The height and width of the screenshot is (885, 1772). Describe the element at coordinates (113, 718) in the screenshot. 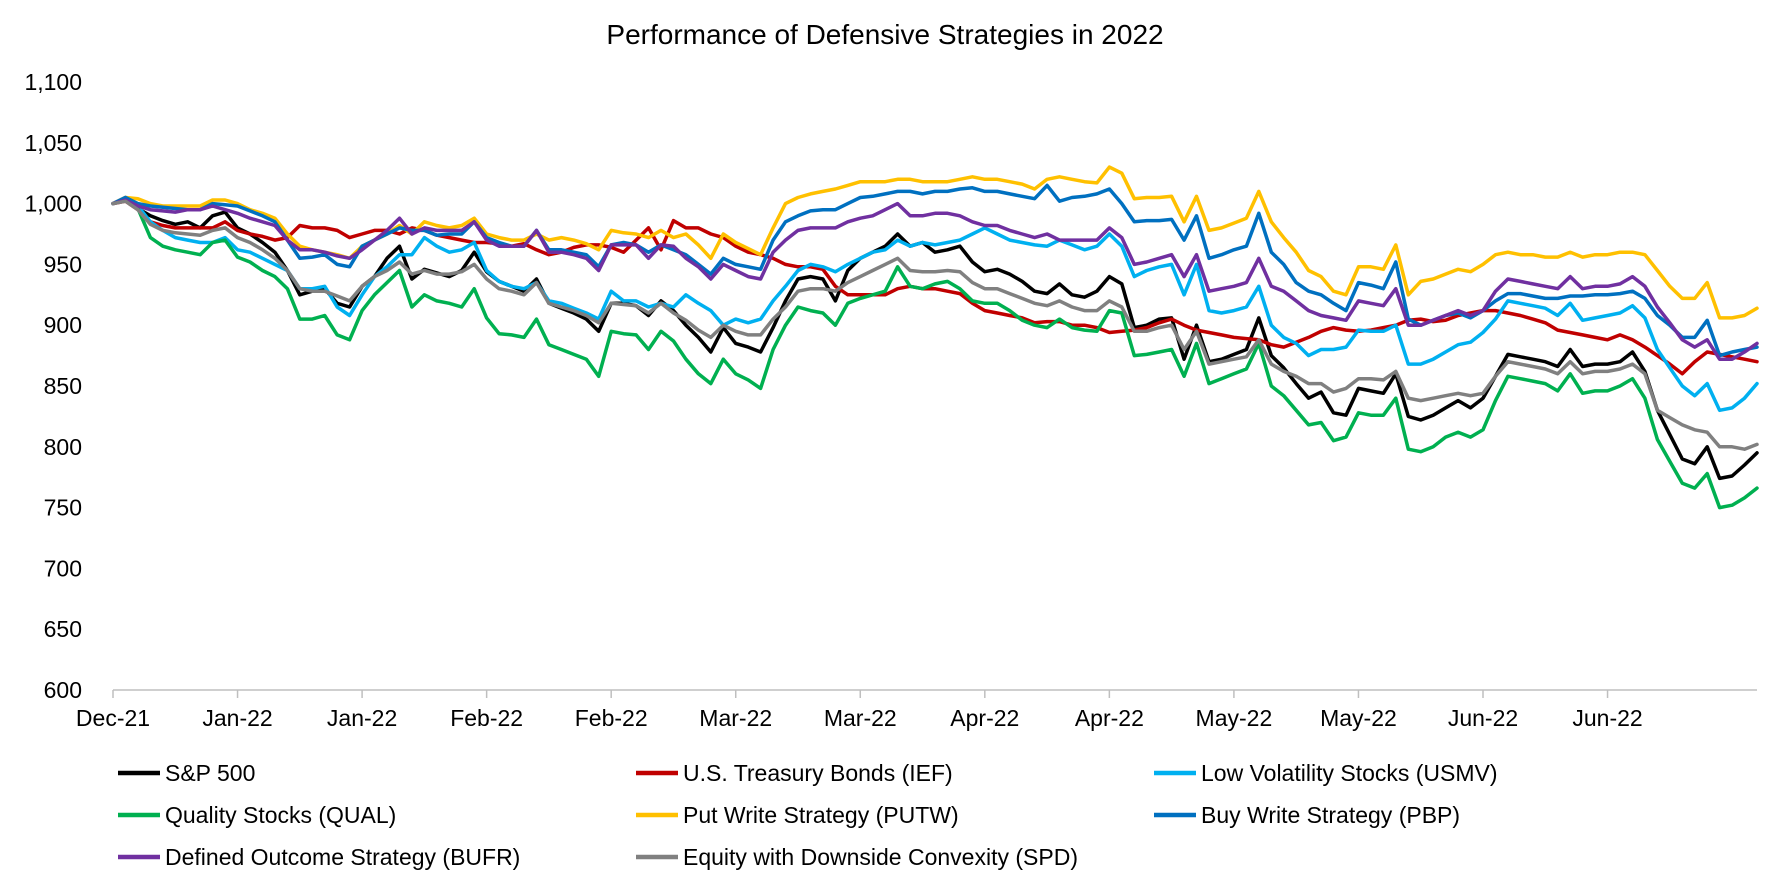

I see `x-tick-label: Dec-21` at that location.